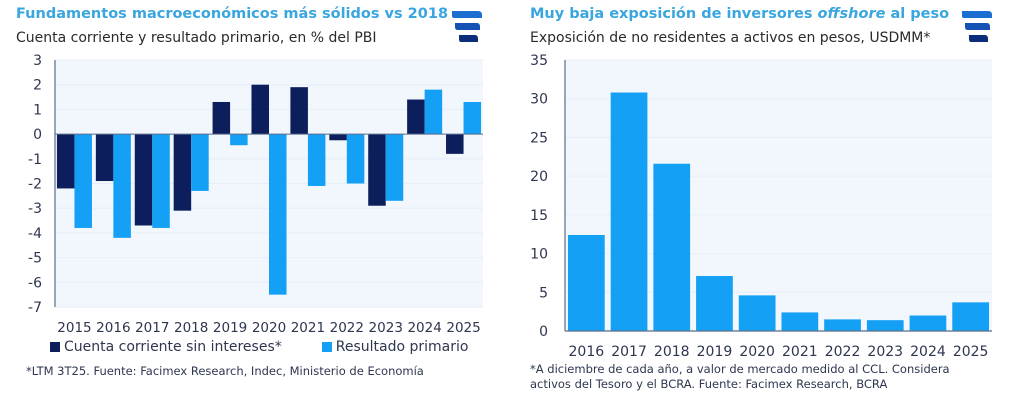  I want to click on title-part-italic: offshore, so click(851, 14).